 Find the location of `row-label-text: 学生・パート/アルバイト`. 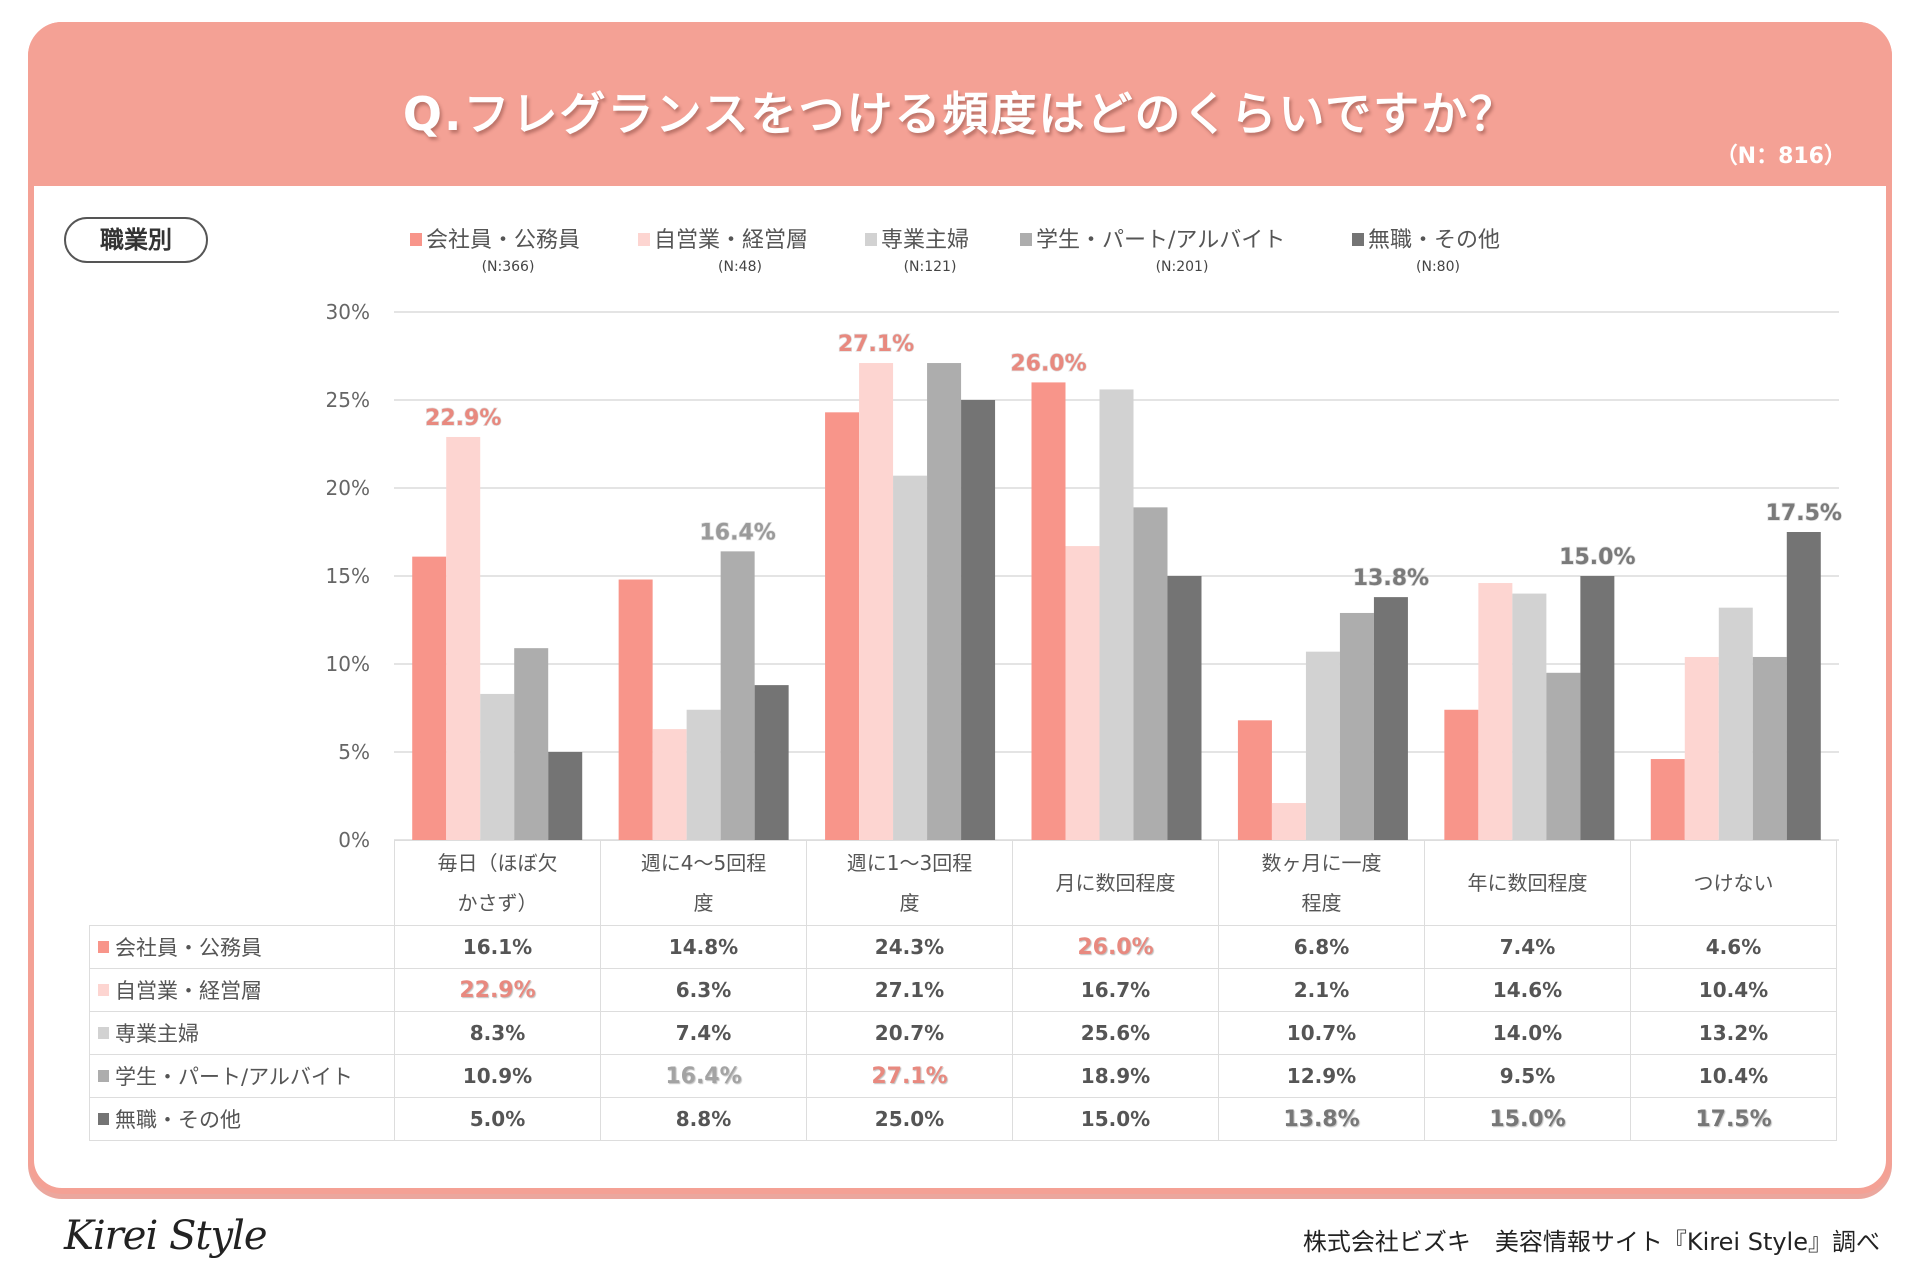

row-label-text: 学生・パート/アルバイト is located at coordinates (234, 1077).